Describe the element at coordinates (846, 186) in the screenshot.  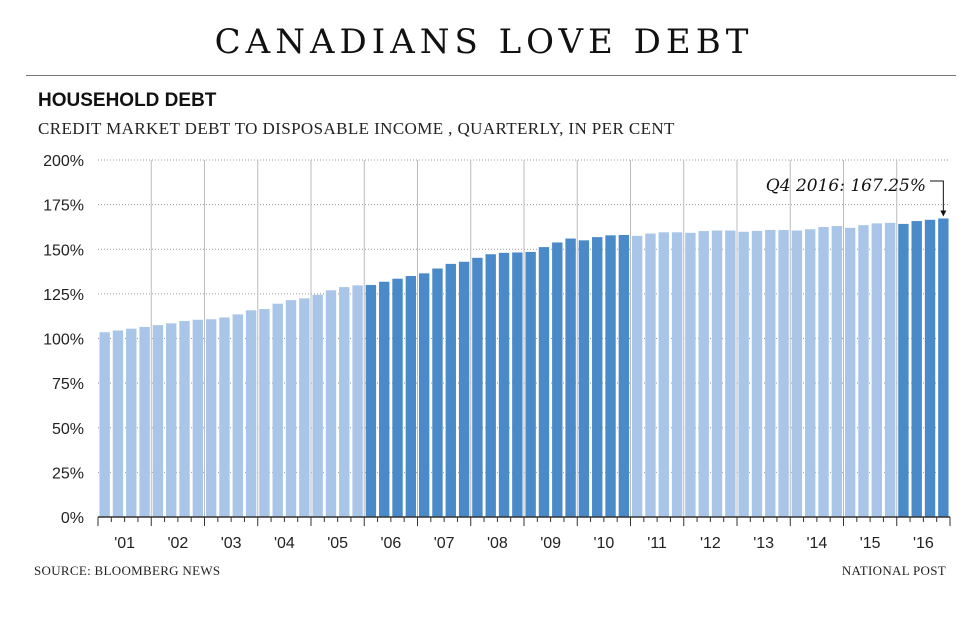
I see `value-annotation: Q4 2016: 167.25%` at that location.